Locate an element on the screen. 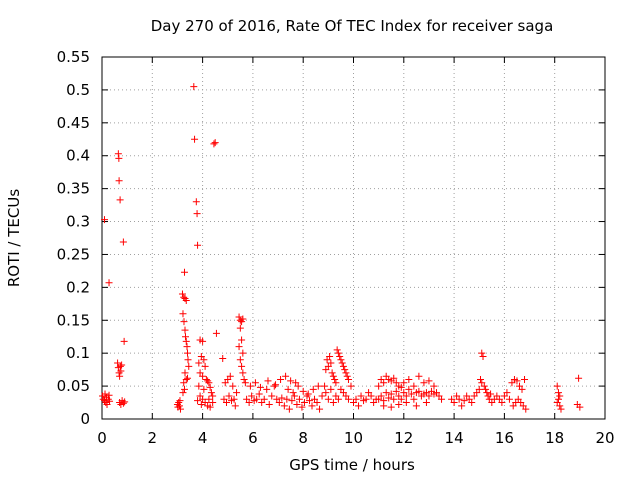 The width and height of the screenshot is (640, 480). x-tick-label: 4 is located at coordinates (203, 438).